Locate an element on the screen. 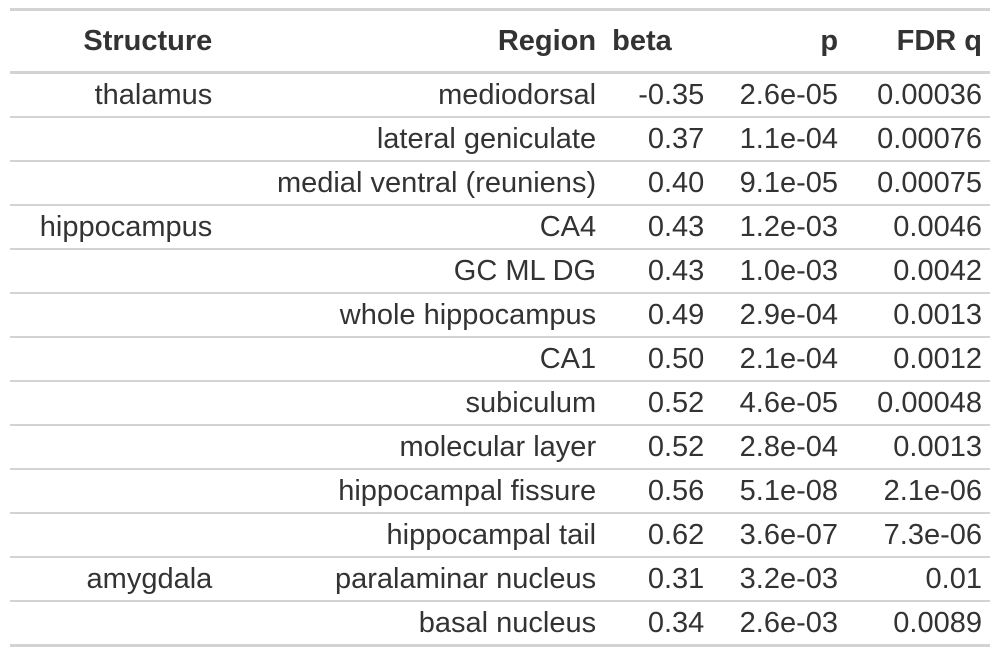 The height and width of the screenshot is (658, 1000). table-header: Structure Region beta p FDR q is located at coordinates (500, 41).